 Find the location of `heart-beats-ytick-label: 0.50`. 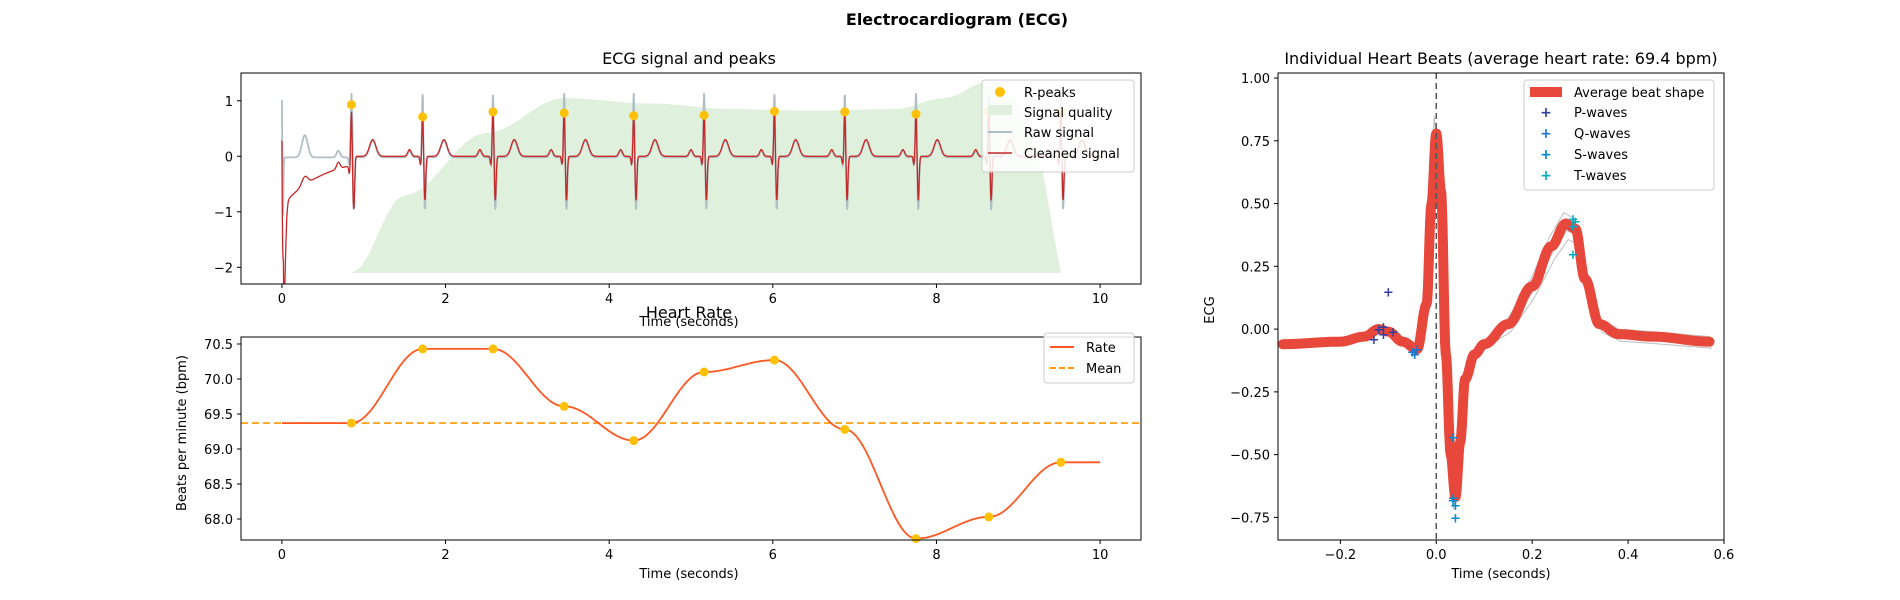

heart-beats-ytick-label: 0.50 is located at coordinates (1255, 205).